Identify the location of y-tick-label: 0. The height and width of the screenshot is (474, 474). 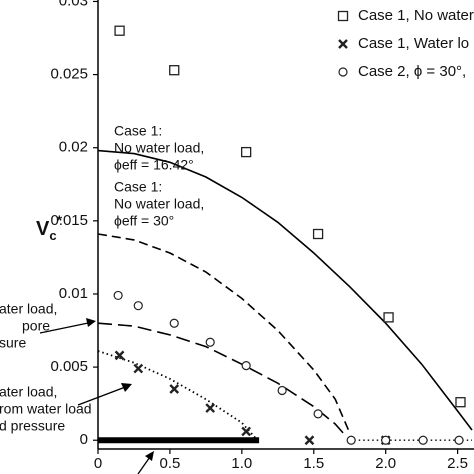
(84, 439).